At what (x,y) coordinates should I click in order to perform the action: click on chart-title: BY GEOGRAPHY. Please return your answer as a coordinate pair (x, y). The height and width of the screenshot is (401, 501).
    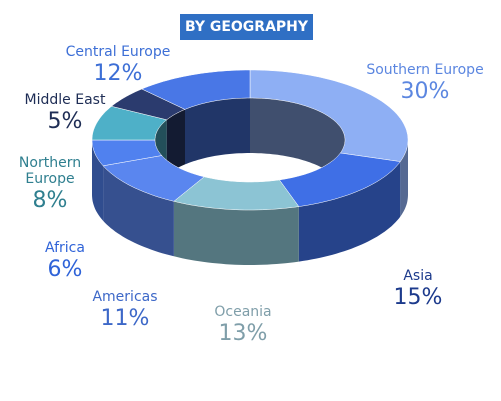
    Looking at the image, I should click on (246, 27).